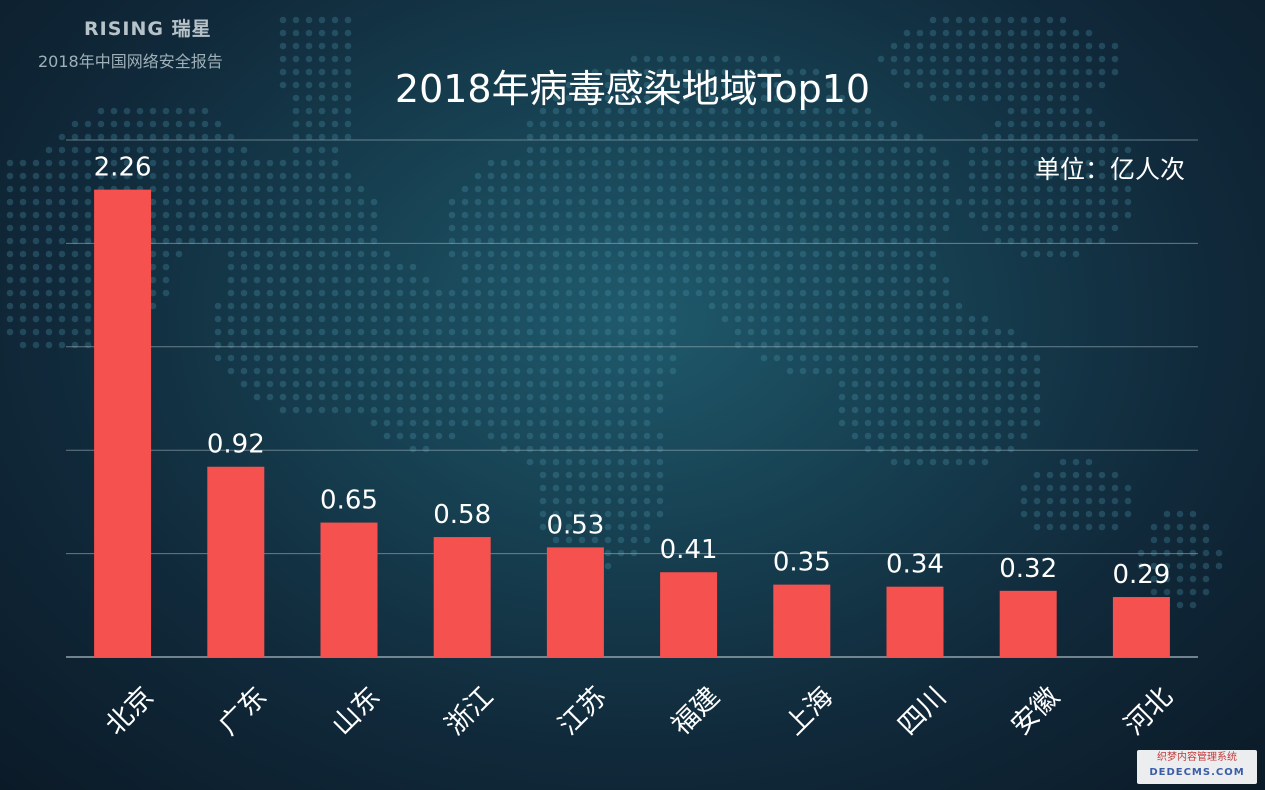 This screenshot has width=1265, height=790. What do you see at coordinates (1197, 772) in the screenshot?
I see `watermark-line2: DEDECMS.COM` at bounding box center [1197, 772].